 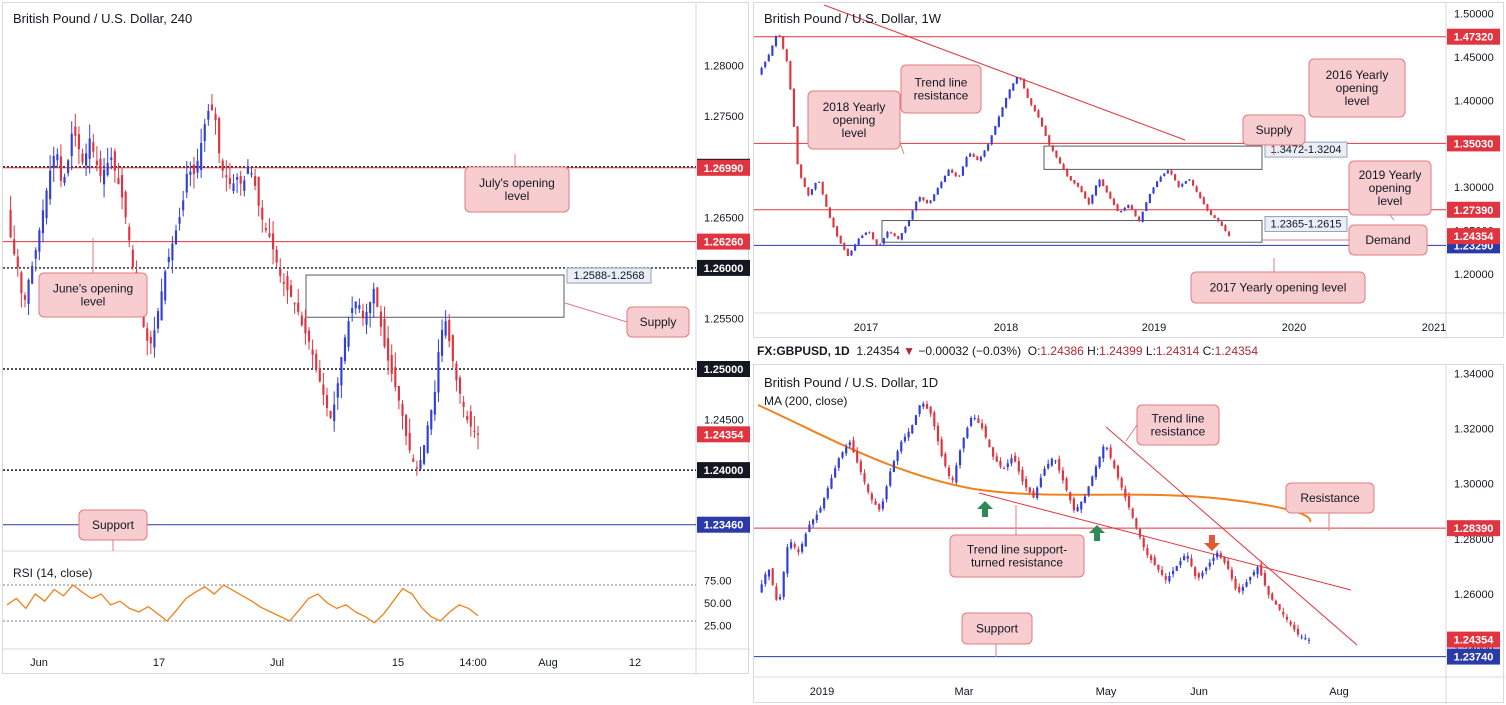 What do you see at coordinates (724, 319) in the screenshot?
I see `price-tick-label: 1.25500` at bounding box center [724, 319].